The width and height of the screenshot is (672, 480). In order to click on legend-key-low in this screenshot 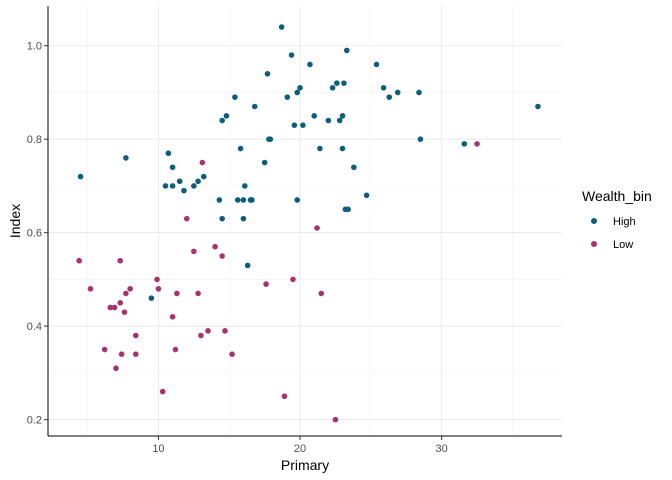, I will do `click(594, 244)`.